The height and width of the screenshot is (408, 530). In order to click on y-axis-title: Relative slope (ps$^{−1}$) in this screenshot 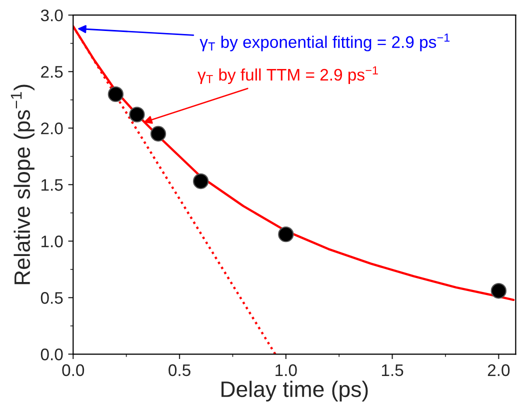, I will do `click(22, 184)`.